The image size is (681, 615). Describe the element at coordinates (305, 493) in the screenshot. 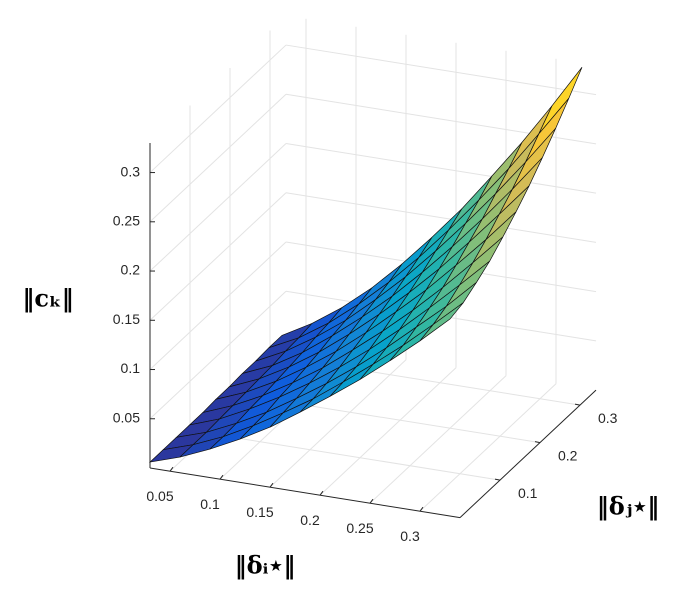

I see `x-axis` at that location.